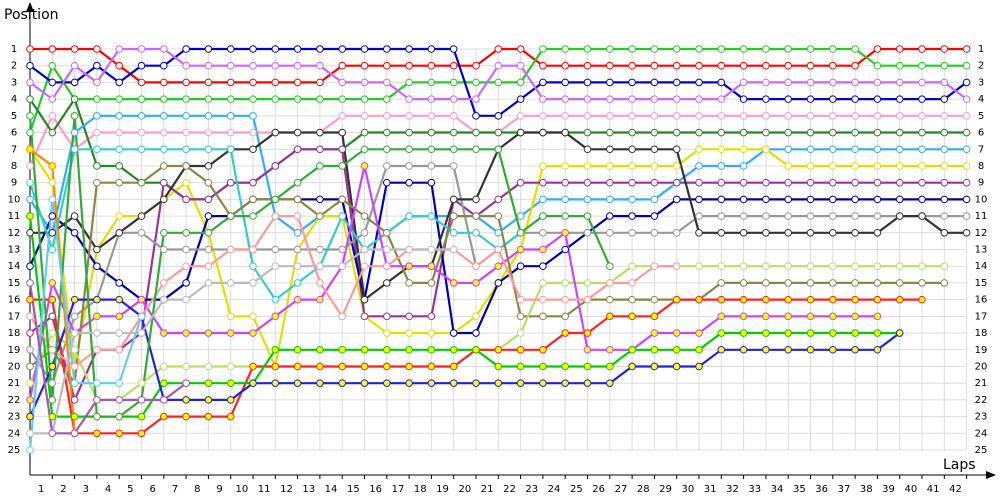 This screenshot has width=1000, height=500. What do you see at coordinates (14, 183) in the screenshot?
I see `y-tick-label: 9` at bounding box center [14, 183].